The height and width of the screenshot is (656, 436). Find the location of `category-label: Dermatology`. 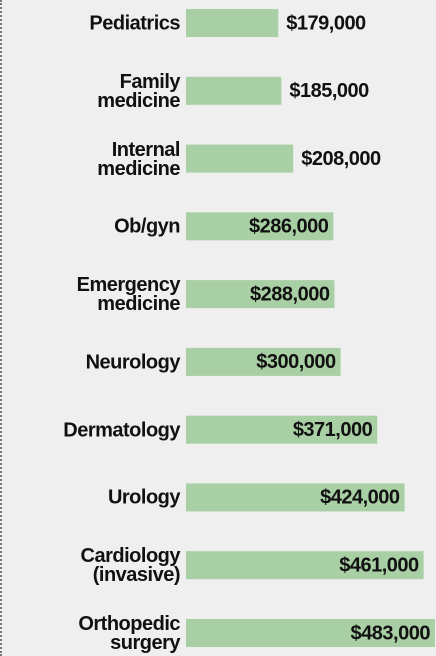

category-label: Dermatology is located at coordinates (121, 430).